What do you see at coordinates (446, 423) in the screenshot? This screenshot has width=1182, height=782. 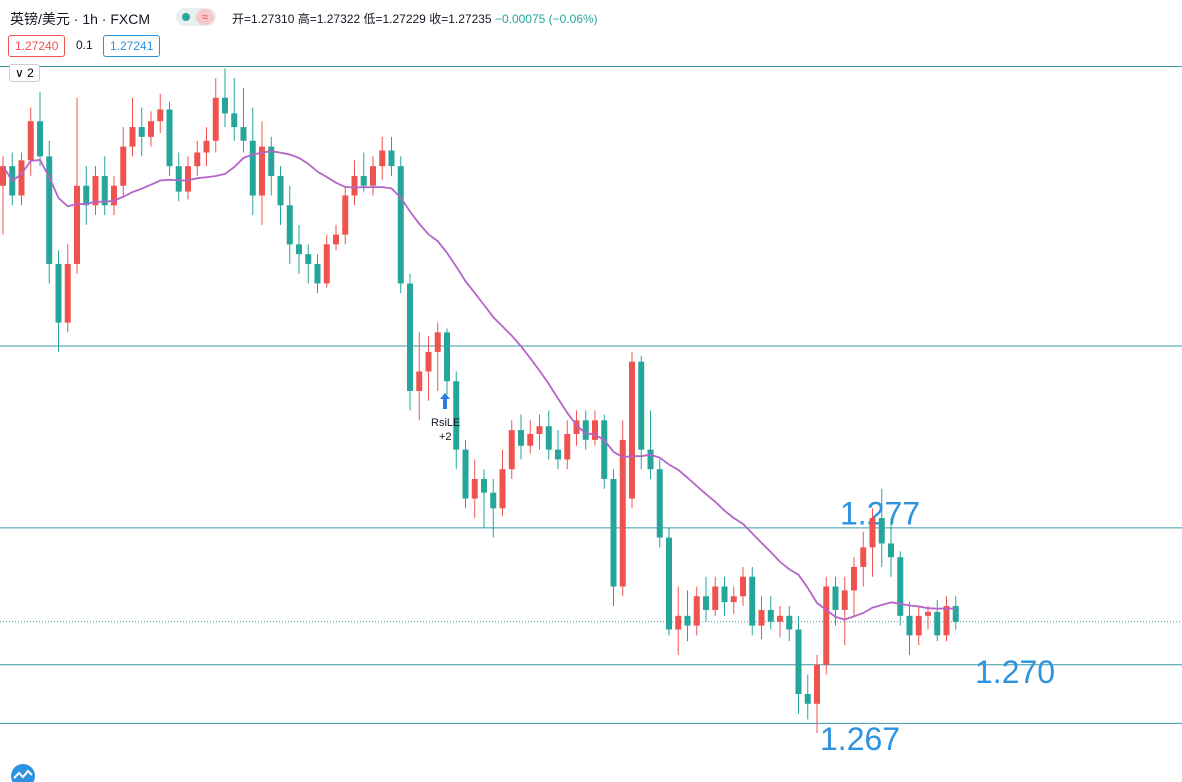 I see `signal-label: RsiLE` at bounding box center [446, 423].